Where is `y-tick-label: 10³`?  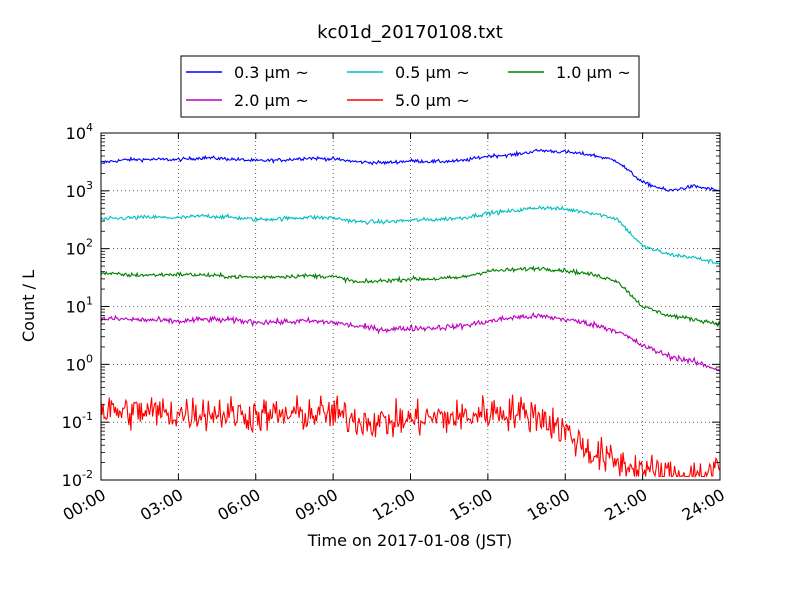
y-tick-label: 10³ is located at coordinates (79, 190).